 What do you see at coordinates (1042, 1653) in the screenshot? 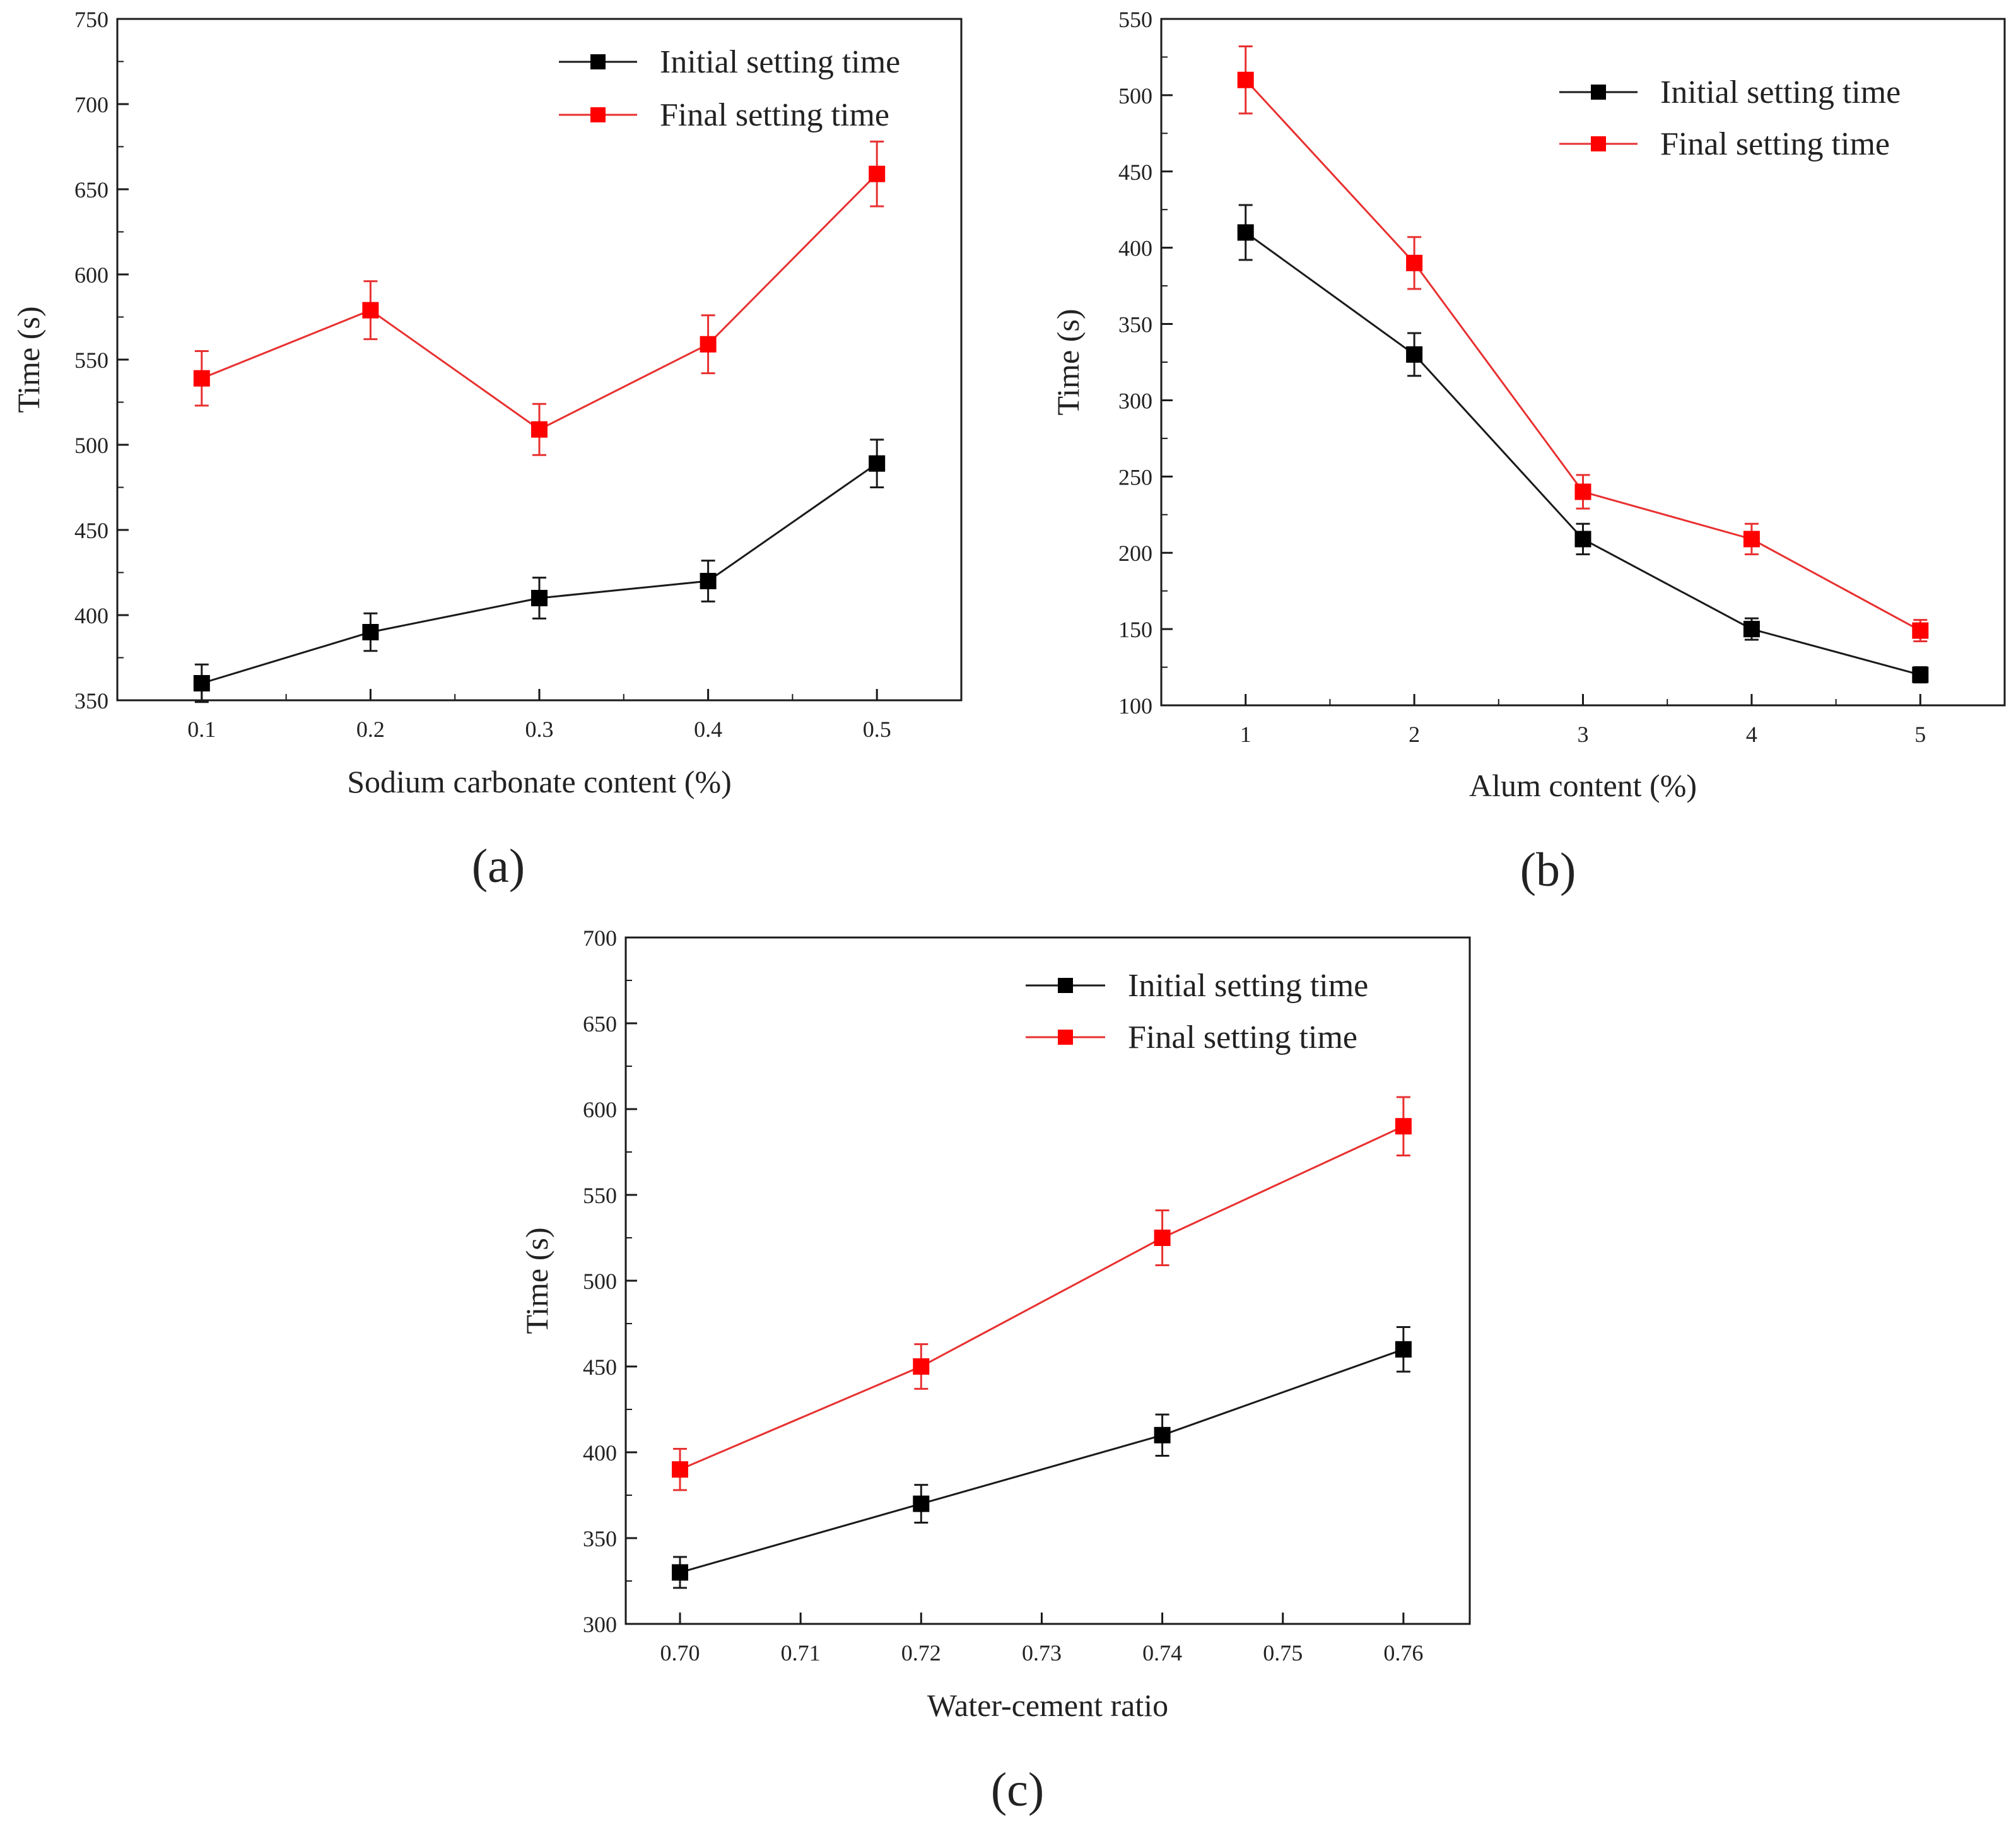
I see `x-tick-label: 0.73` at bounding box center [1042, 1653].